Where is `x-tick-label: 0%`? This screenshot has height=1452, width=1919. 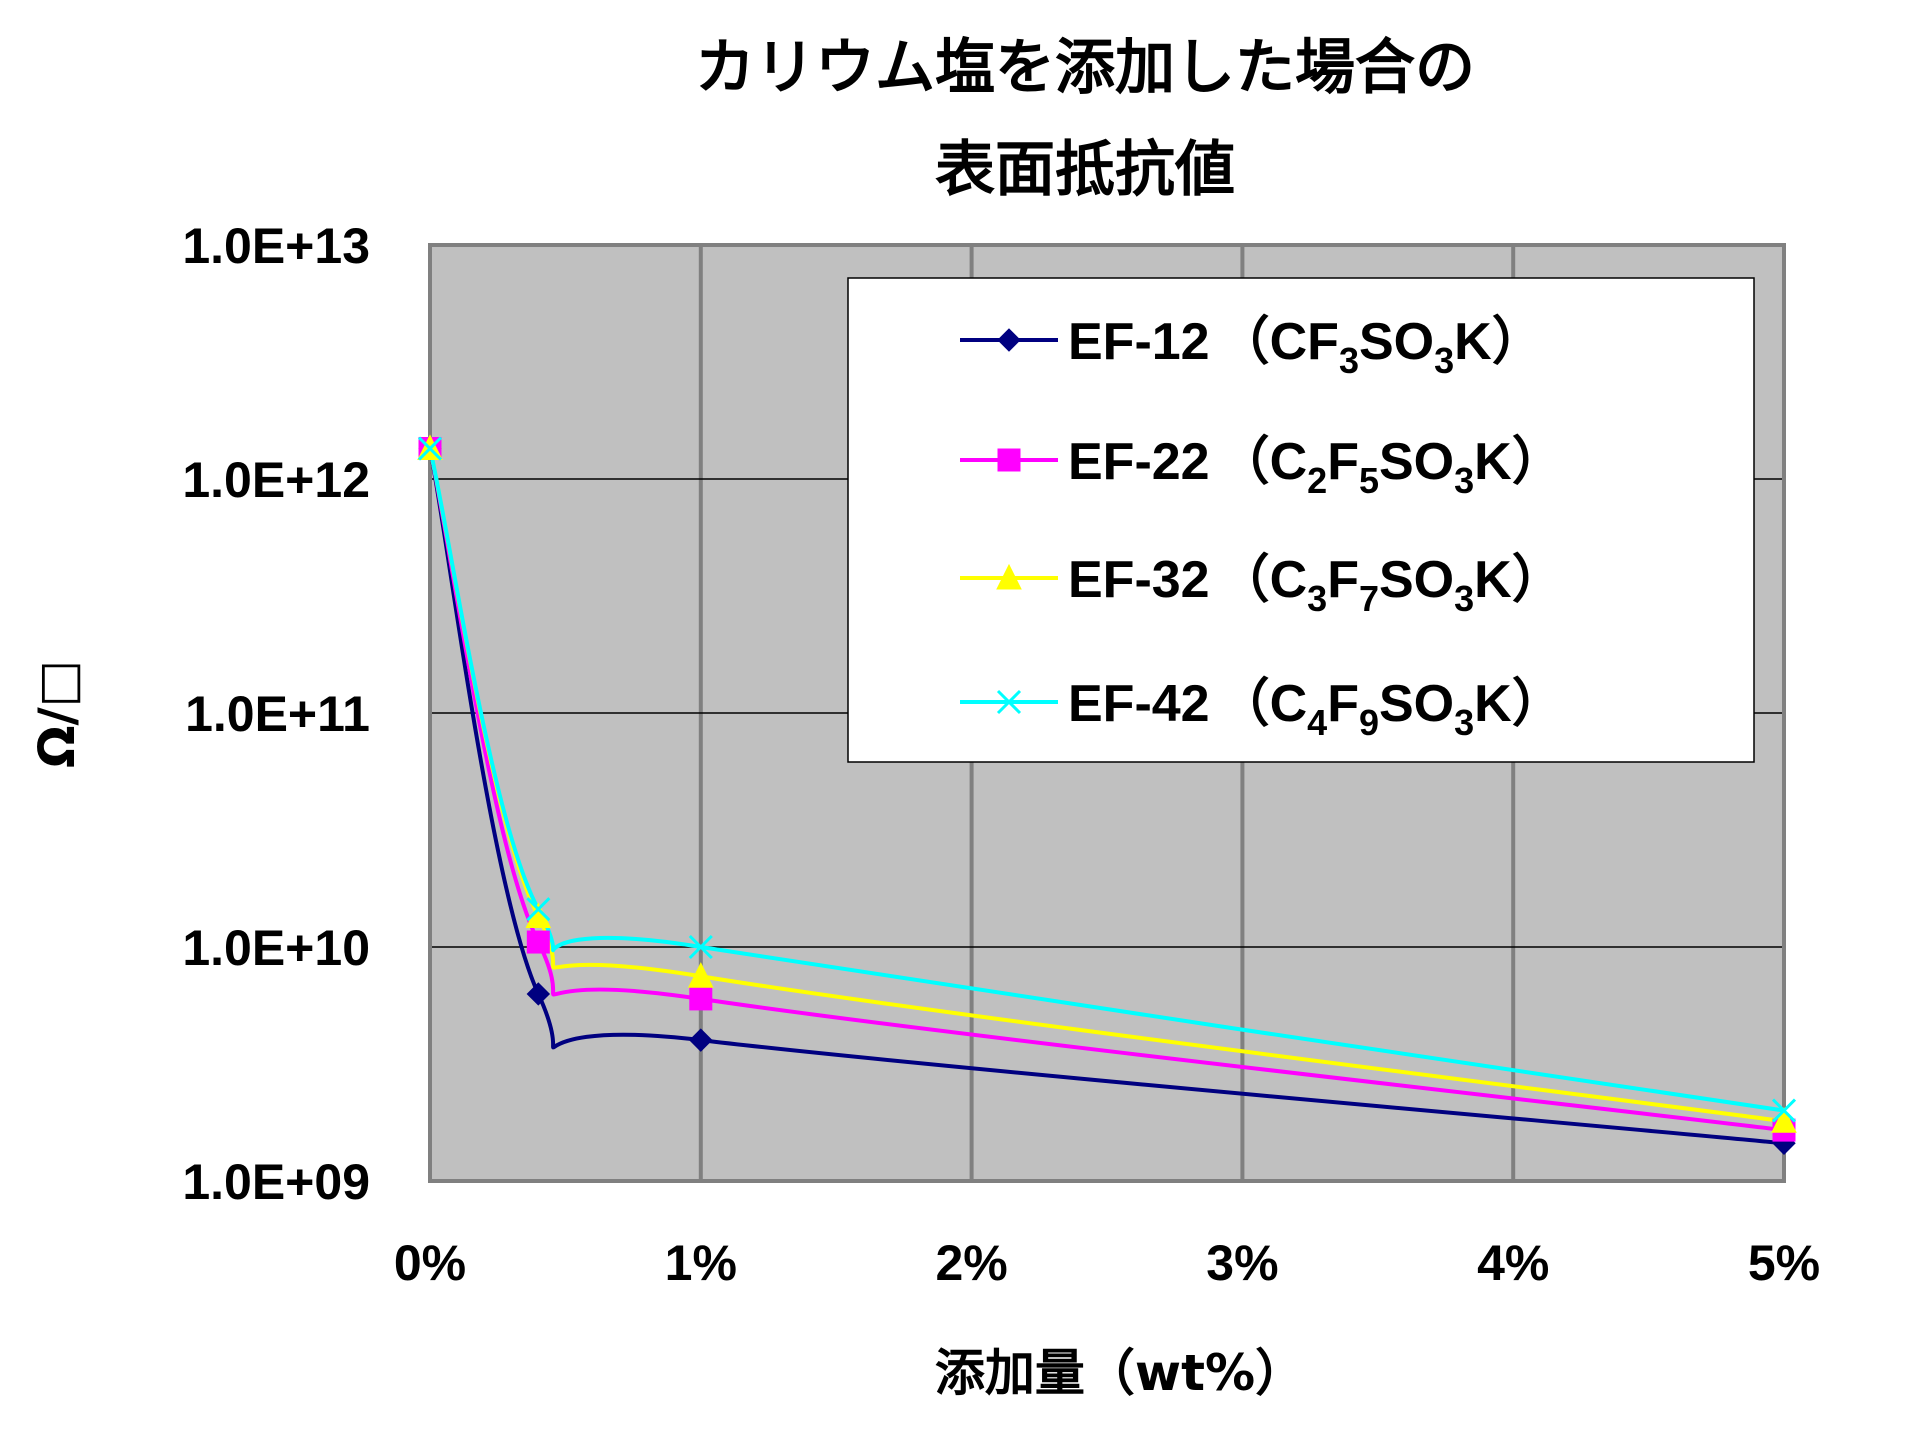
x-tick-label: 0% is located at coordinates (430, 1263).